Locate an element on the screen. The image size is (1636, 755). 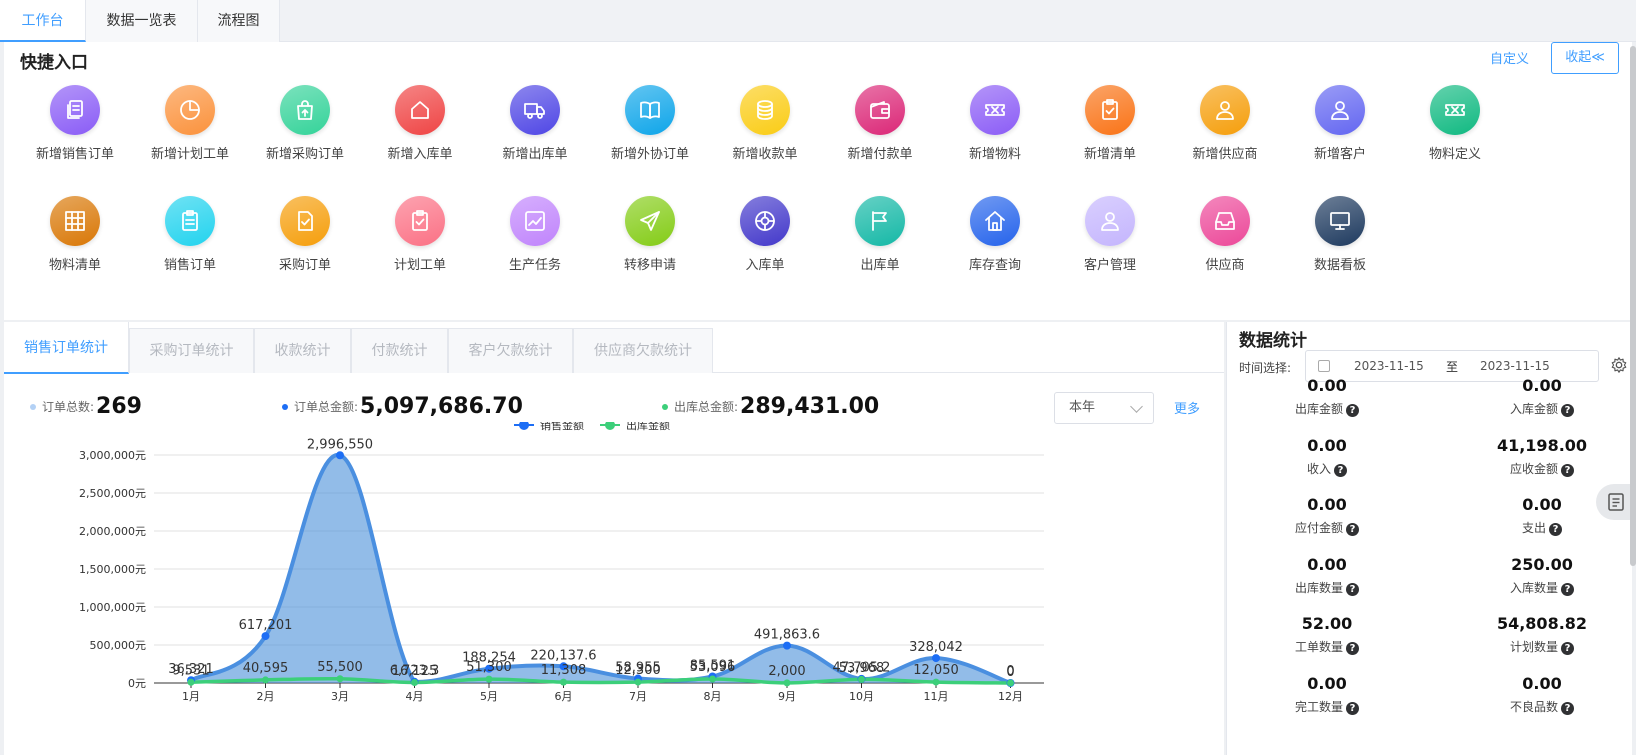
quick-entry-item: 出库单 is located at coordinates (880, 234).